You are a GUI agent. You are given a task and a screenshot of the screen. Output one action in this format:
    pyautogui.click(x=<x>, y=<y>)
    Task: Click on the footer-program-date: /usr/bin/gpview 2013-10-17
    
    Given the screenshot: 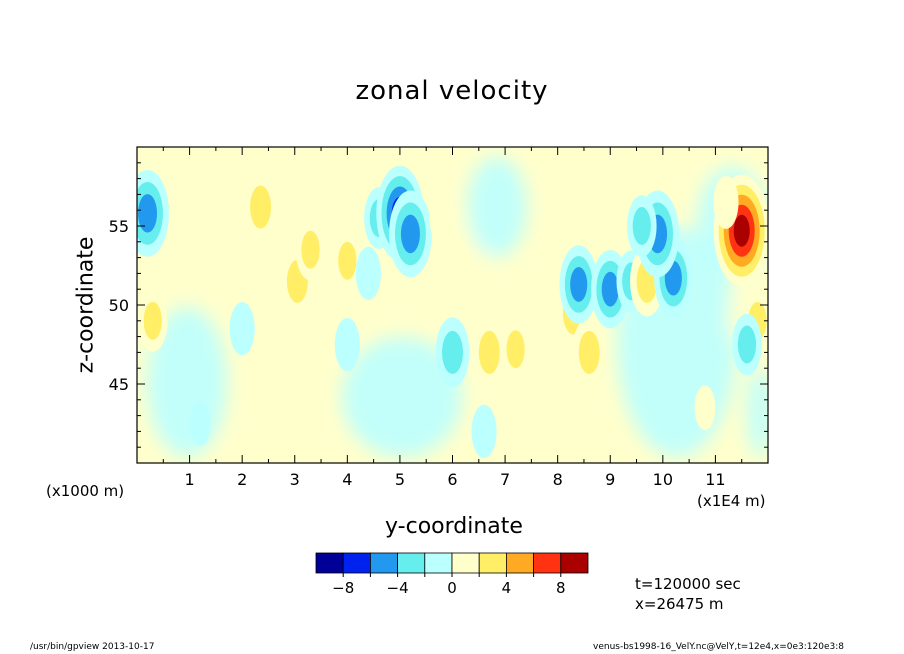 What is the action you would take?
    pyautogui.click(x=92, y=647)
    